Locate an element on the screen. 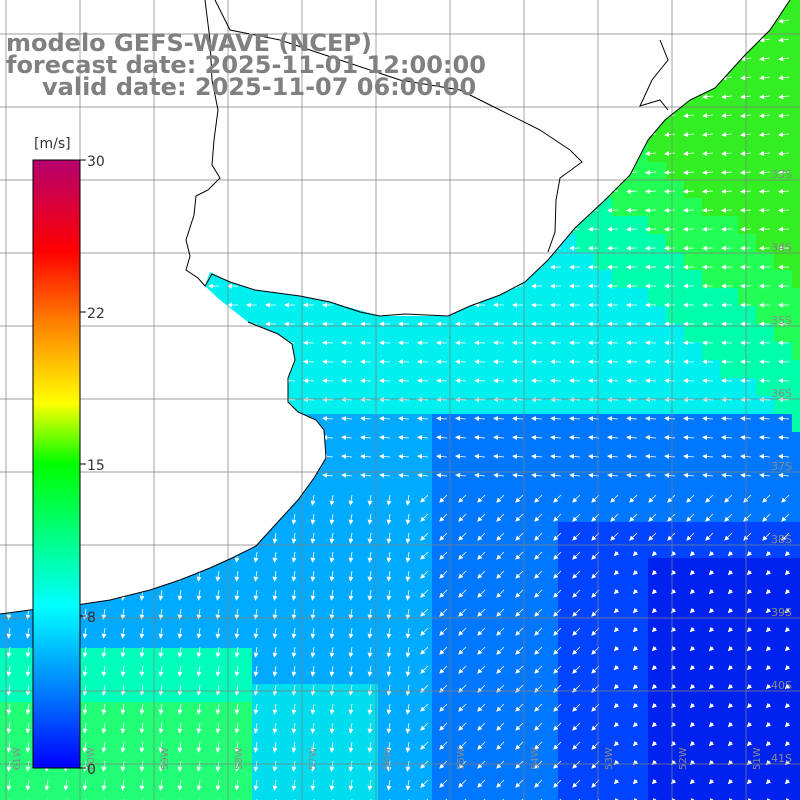 The image size is (800, 800). colorbar-tick-label: 8 is located at coordinates (91, 618).